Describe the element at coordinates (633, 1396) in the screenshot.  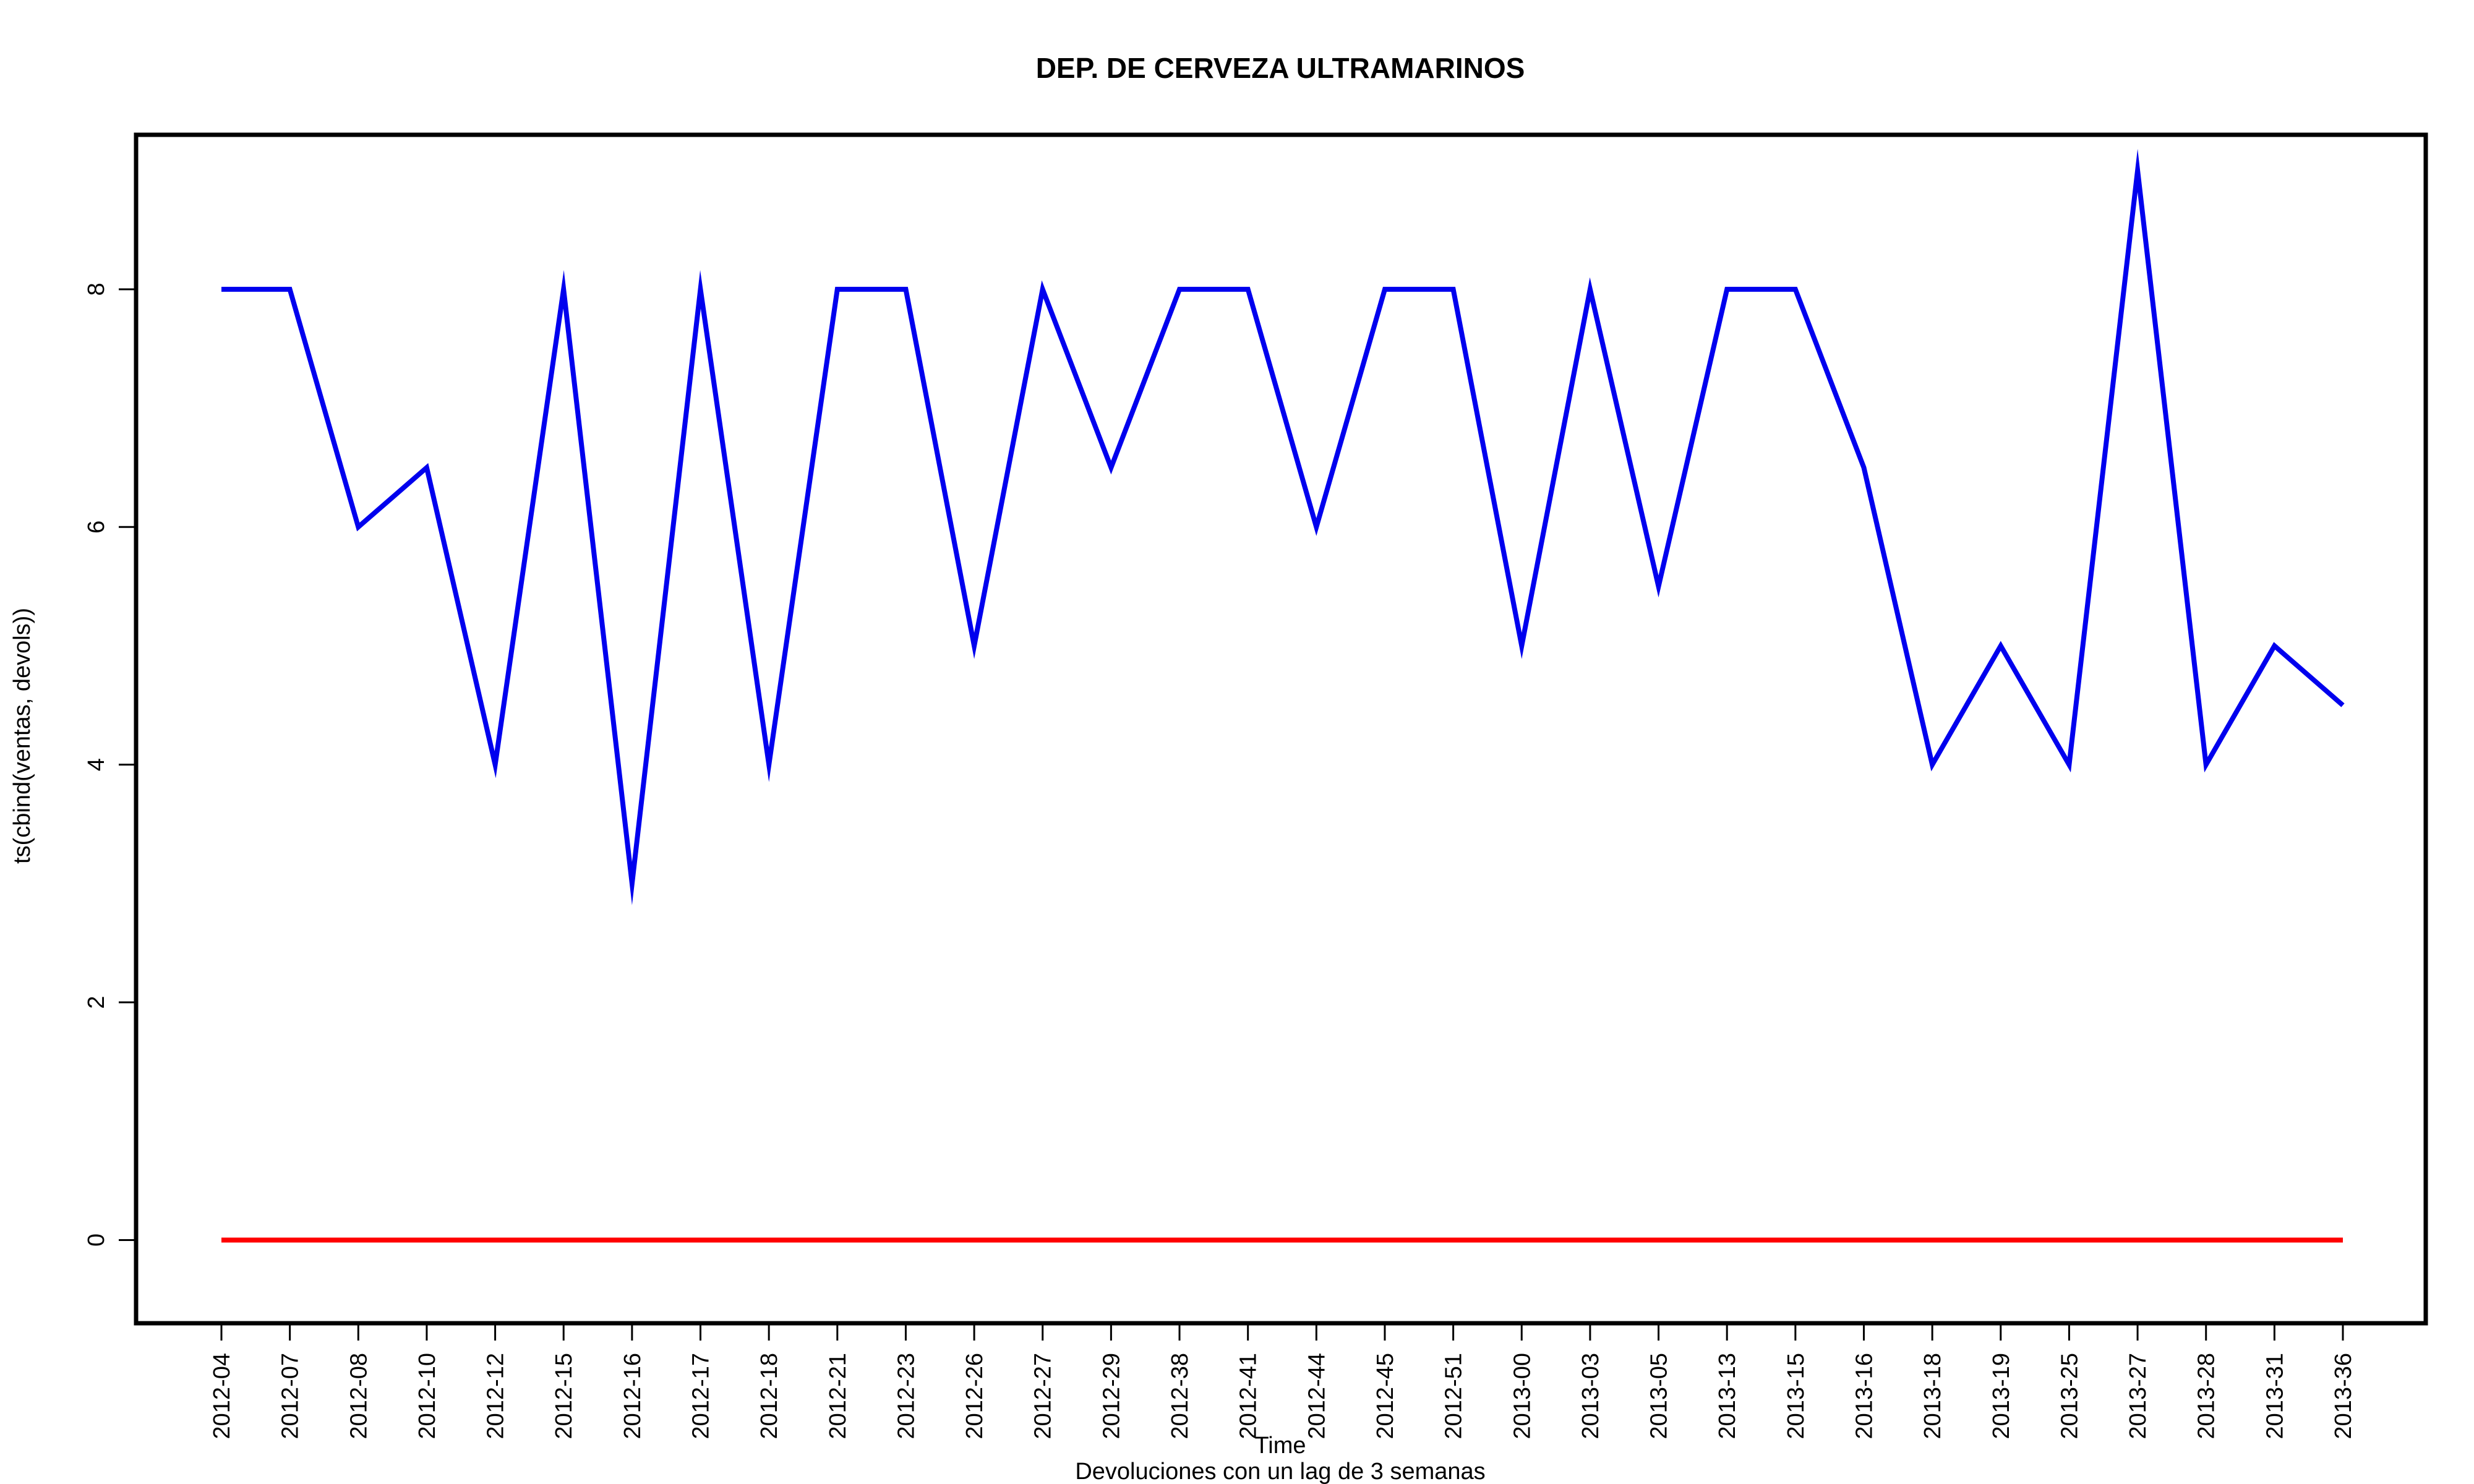
I see `x-tick-label: 2012-16` at that location.